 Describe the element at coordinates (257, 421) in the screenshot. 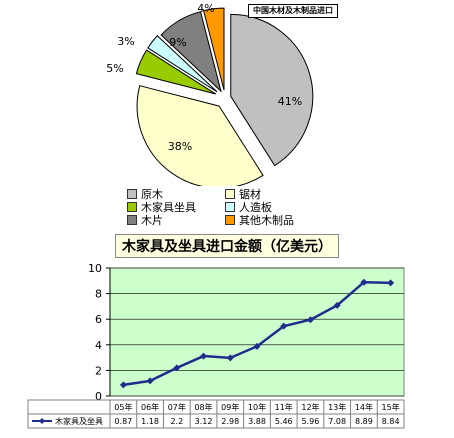

I see `data-value-label: 3.88` at that location.